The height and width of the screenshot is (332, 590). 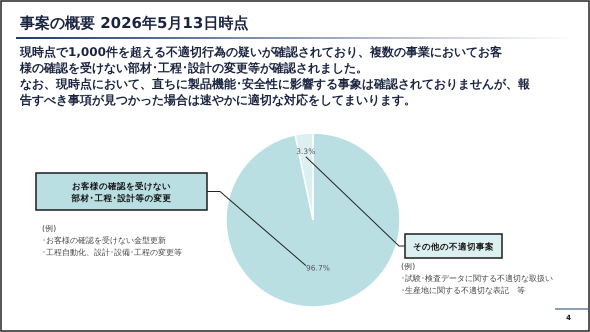 What do you see at coordinates (261, 60) in the screenshot?
I see `subtitle: 現時点で1,000件を超える不適切行為の疑いが確認されており、複数の事業においてお客様の確認を受けない部材･工程･設計の変更等が確認されました。` at bounding box center [261, 60].